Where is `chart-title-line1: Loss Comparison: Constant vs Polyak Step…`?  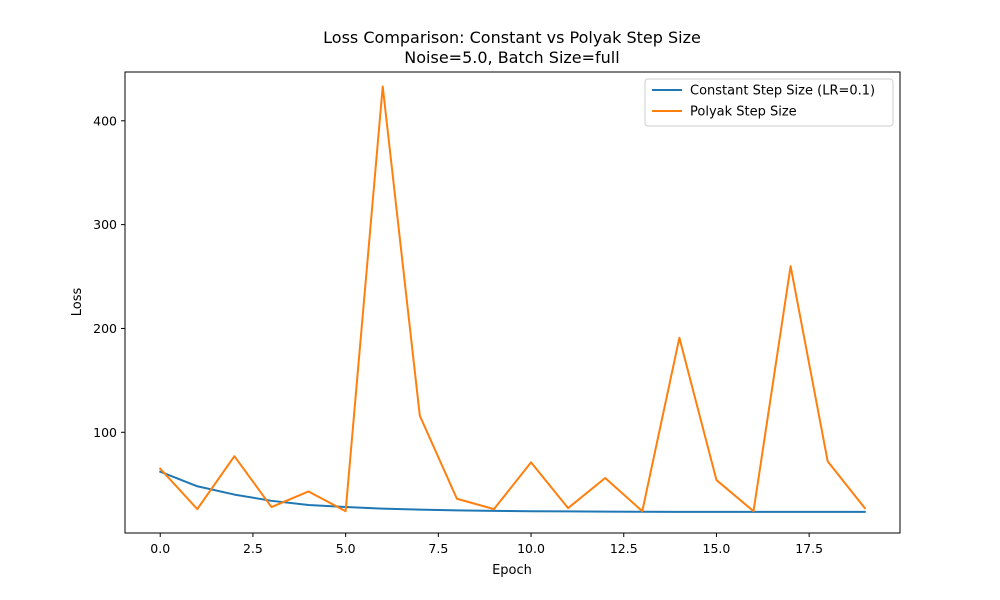 chart-title-line1: Loss Comparison: Constant vs Polyak Step… is located at coordinates (512, 37).